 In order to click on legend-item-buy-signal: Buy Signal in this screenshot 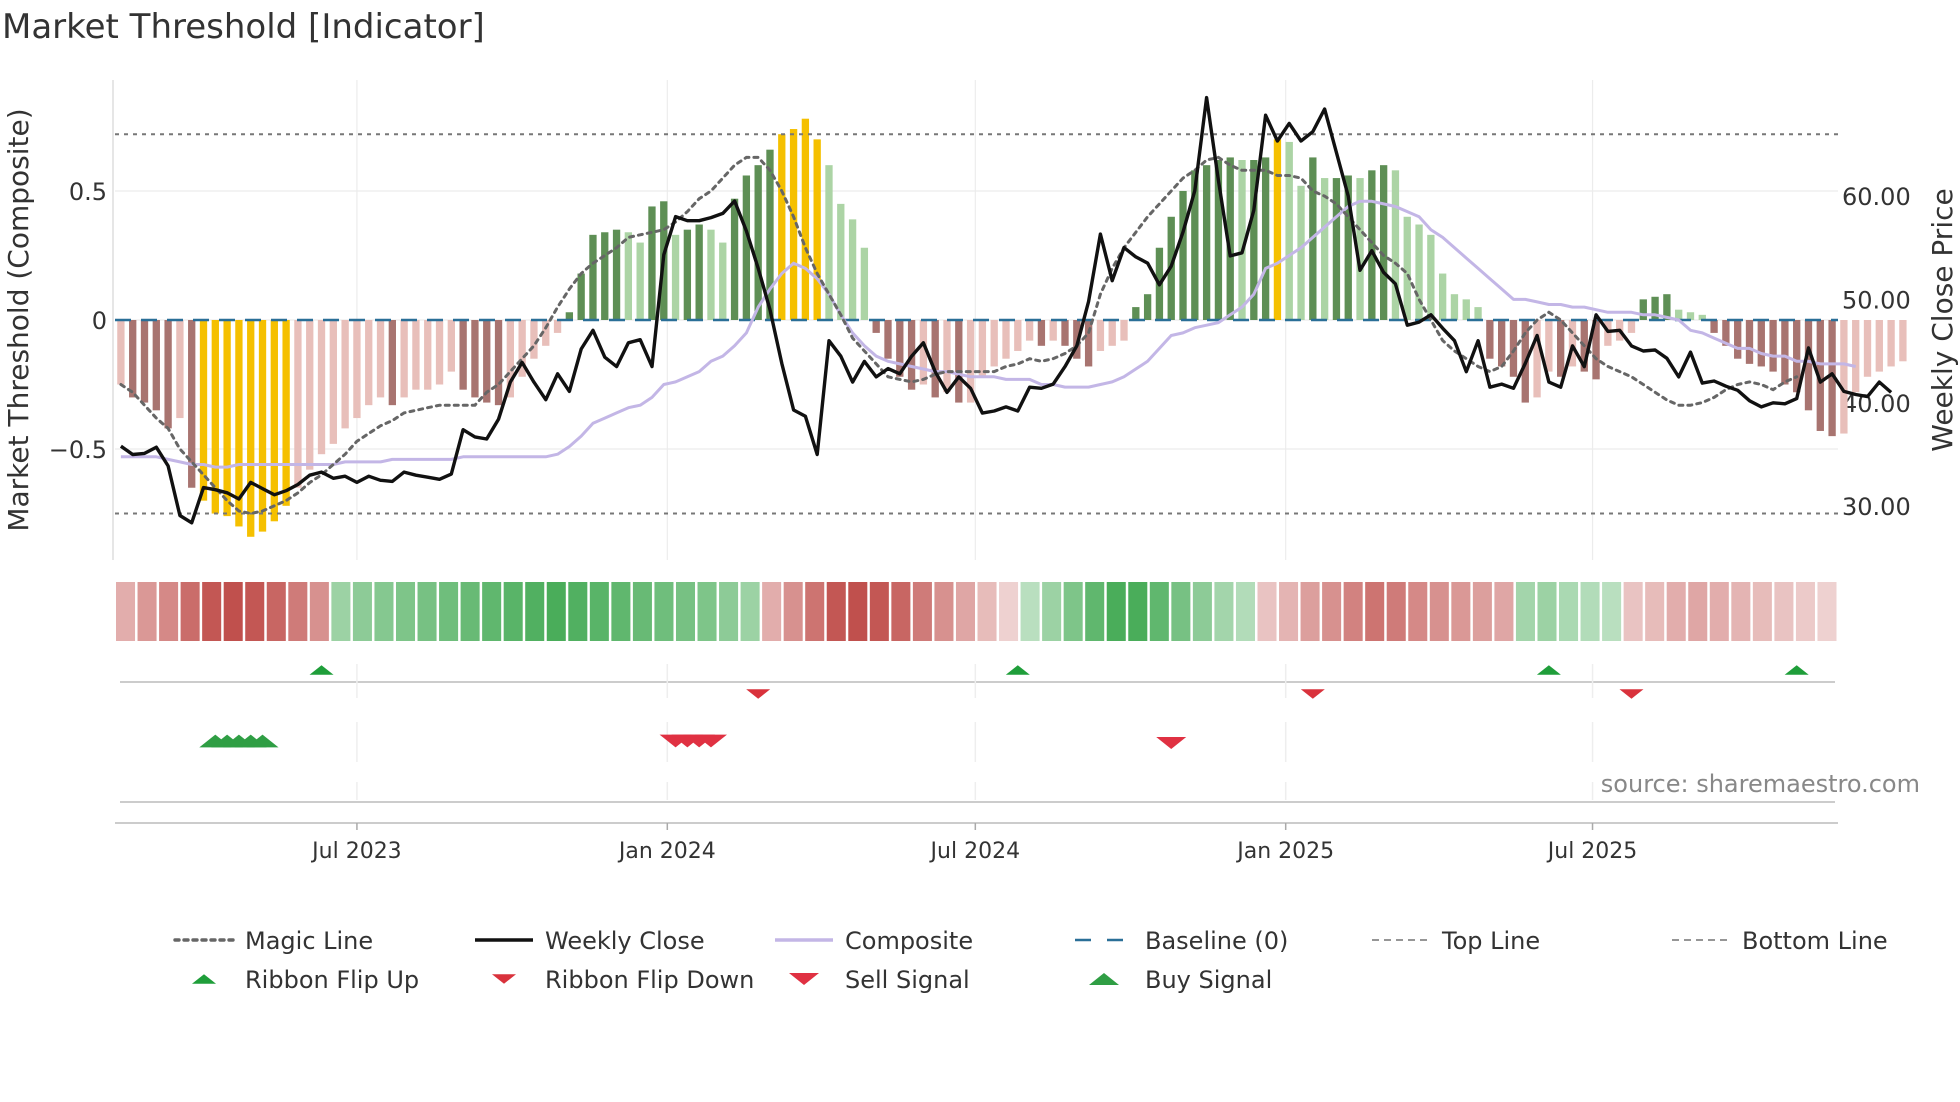, I will do `click(1180, 980)`.